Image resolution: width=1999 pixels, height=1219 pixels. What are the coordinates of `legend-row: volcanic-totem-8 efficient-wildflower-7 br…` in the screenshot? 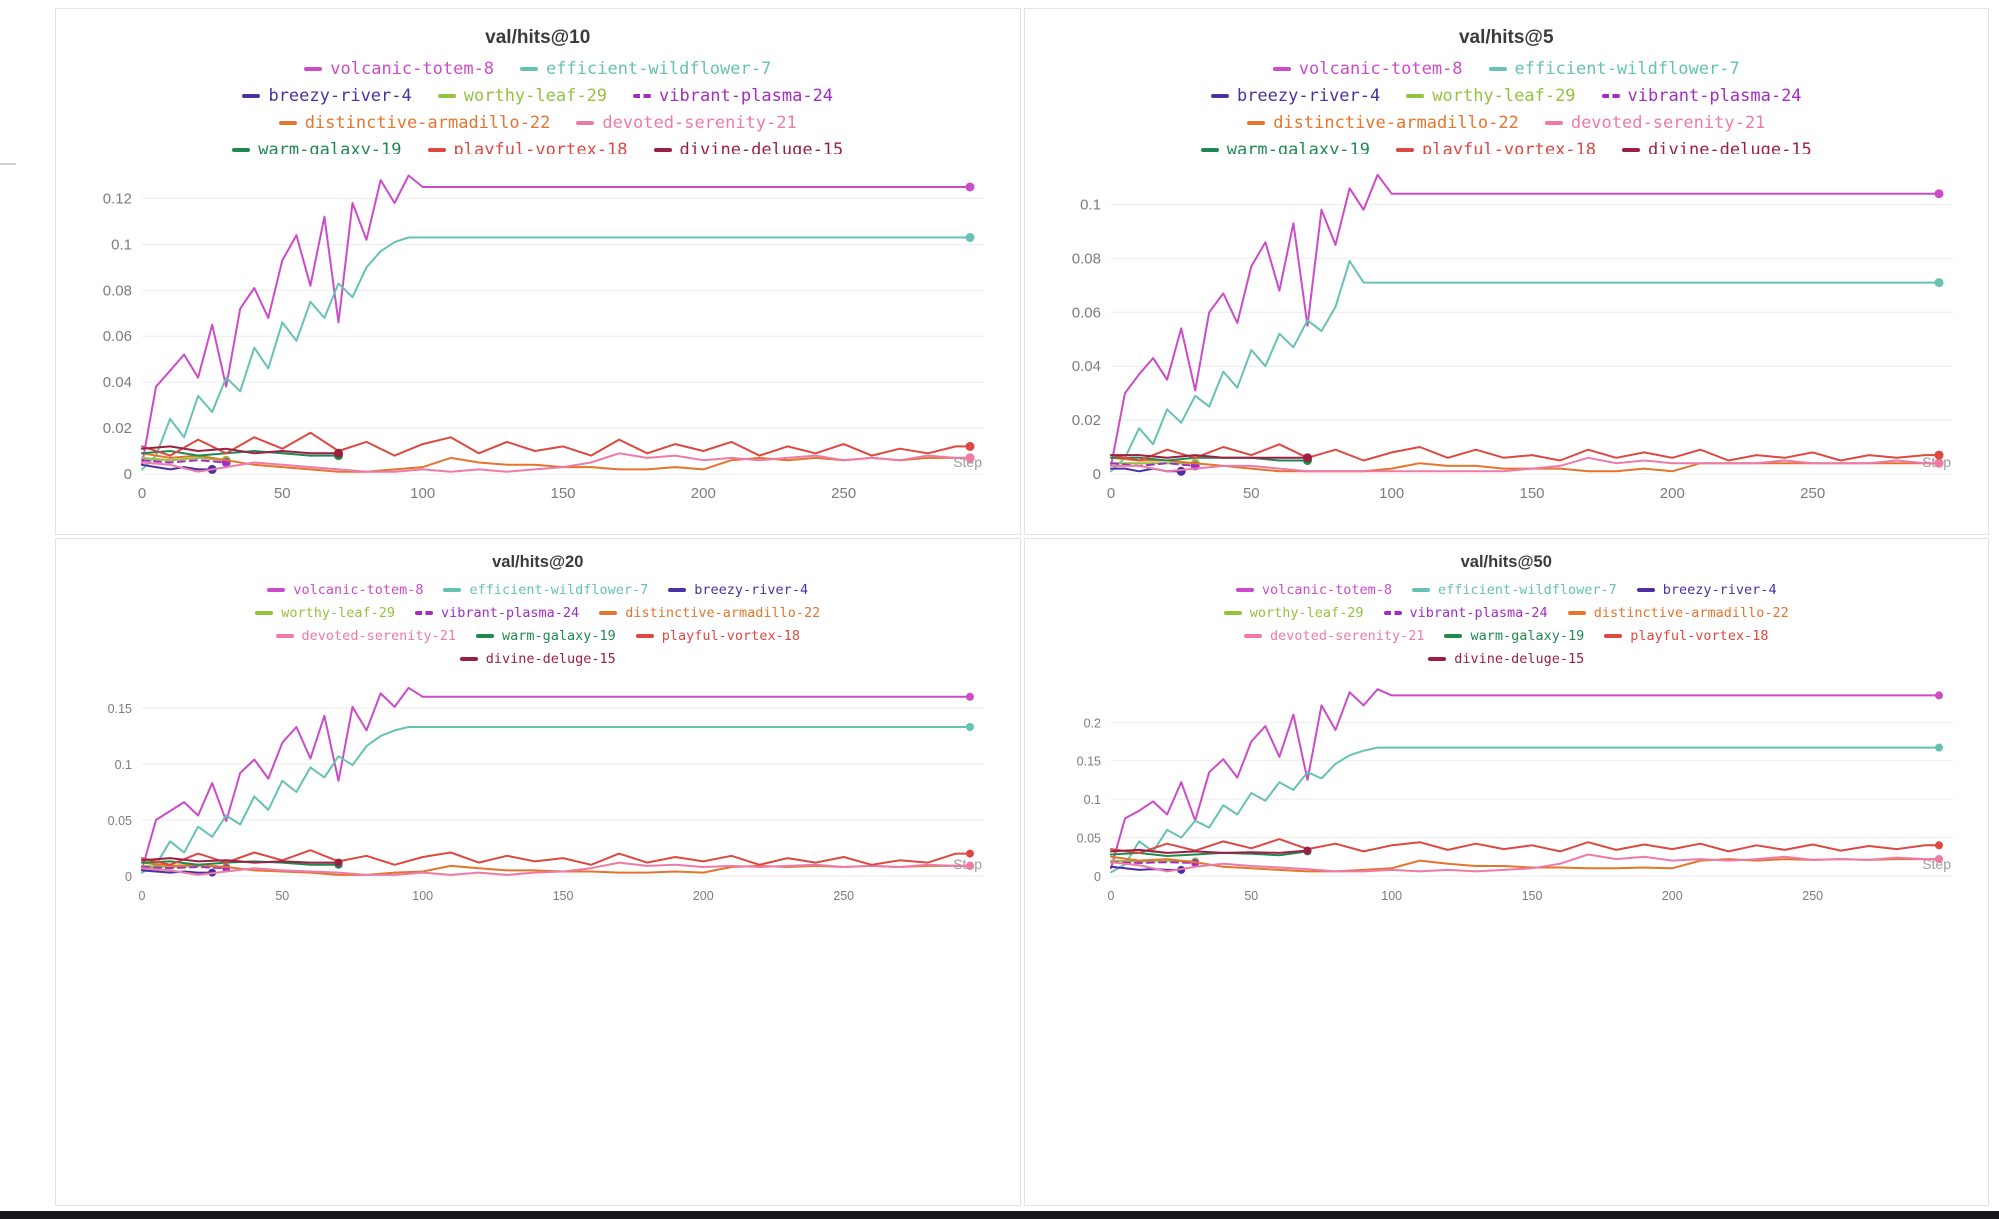 It's located at (538, 589).